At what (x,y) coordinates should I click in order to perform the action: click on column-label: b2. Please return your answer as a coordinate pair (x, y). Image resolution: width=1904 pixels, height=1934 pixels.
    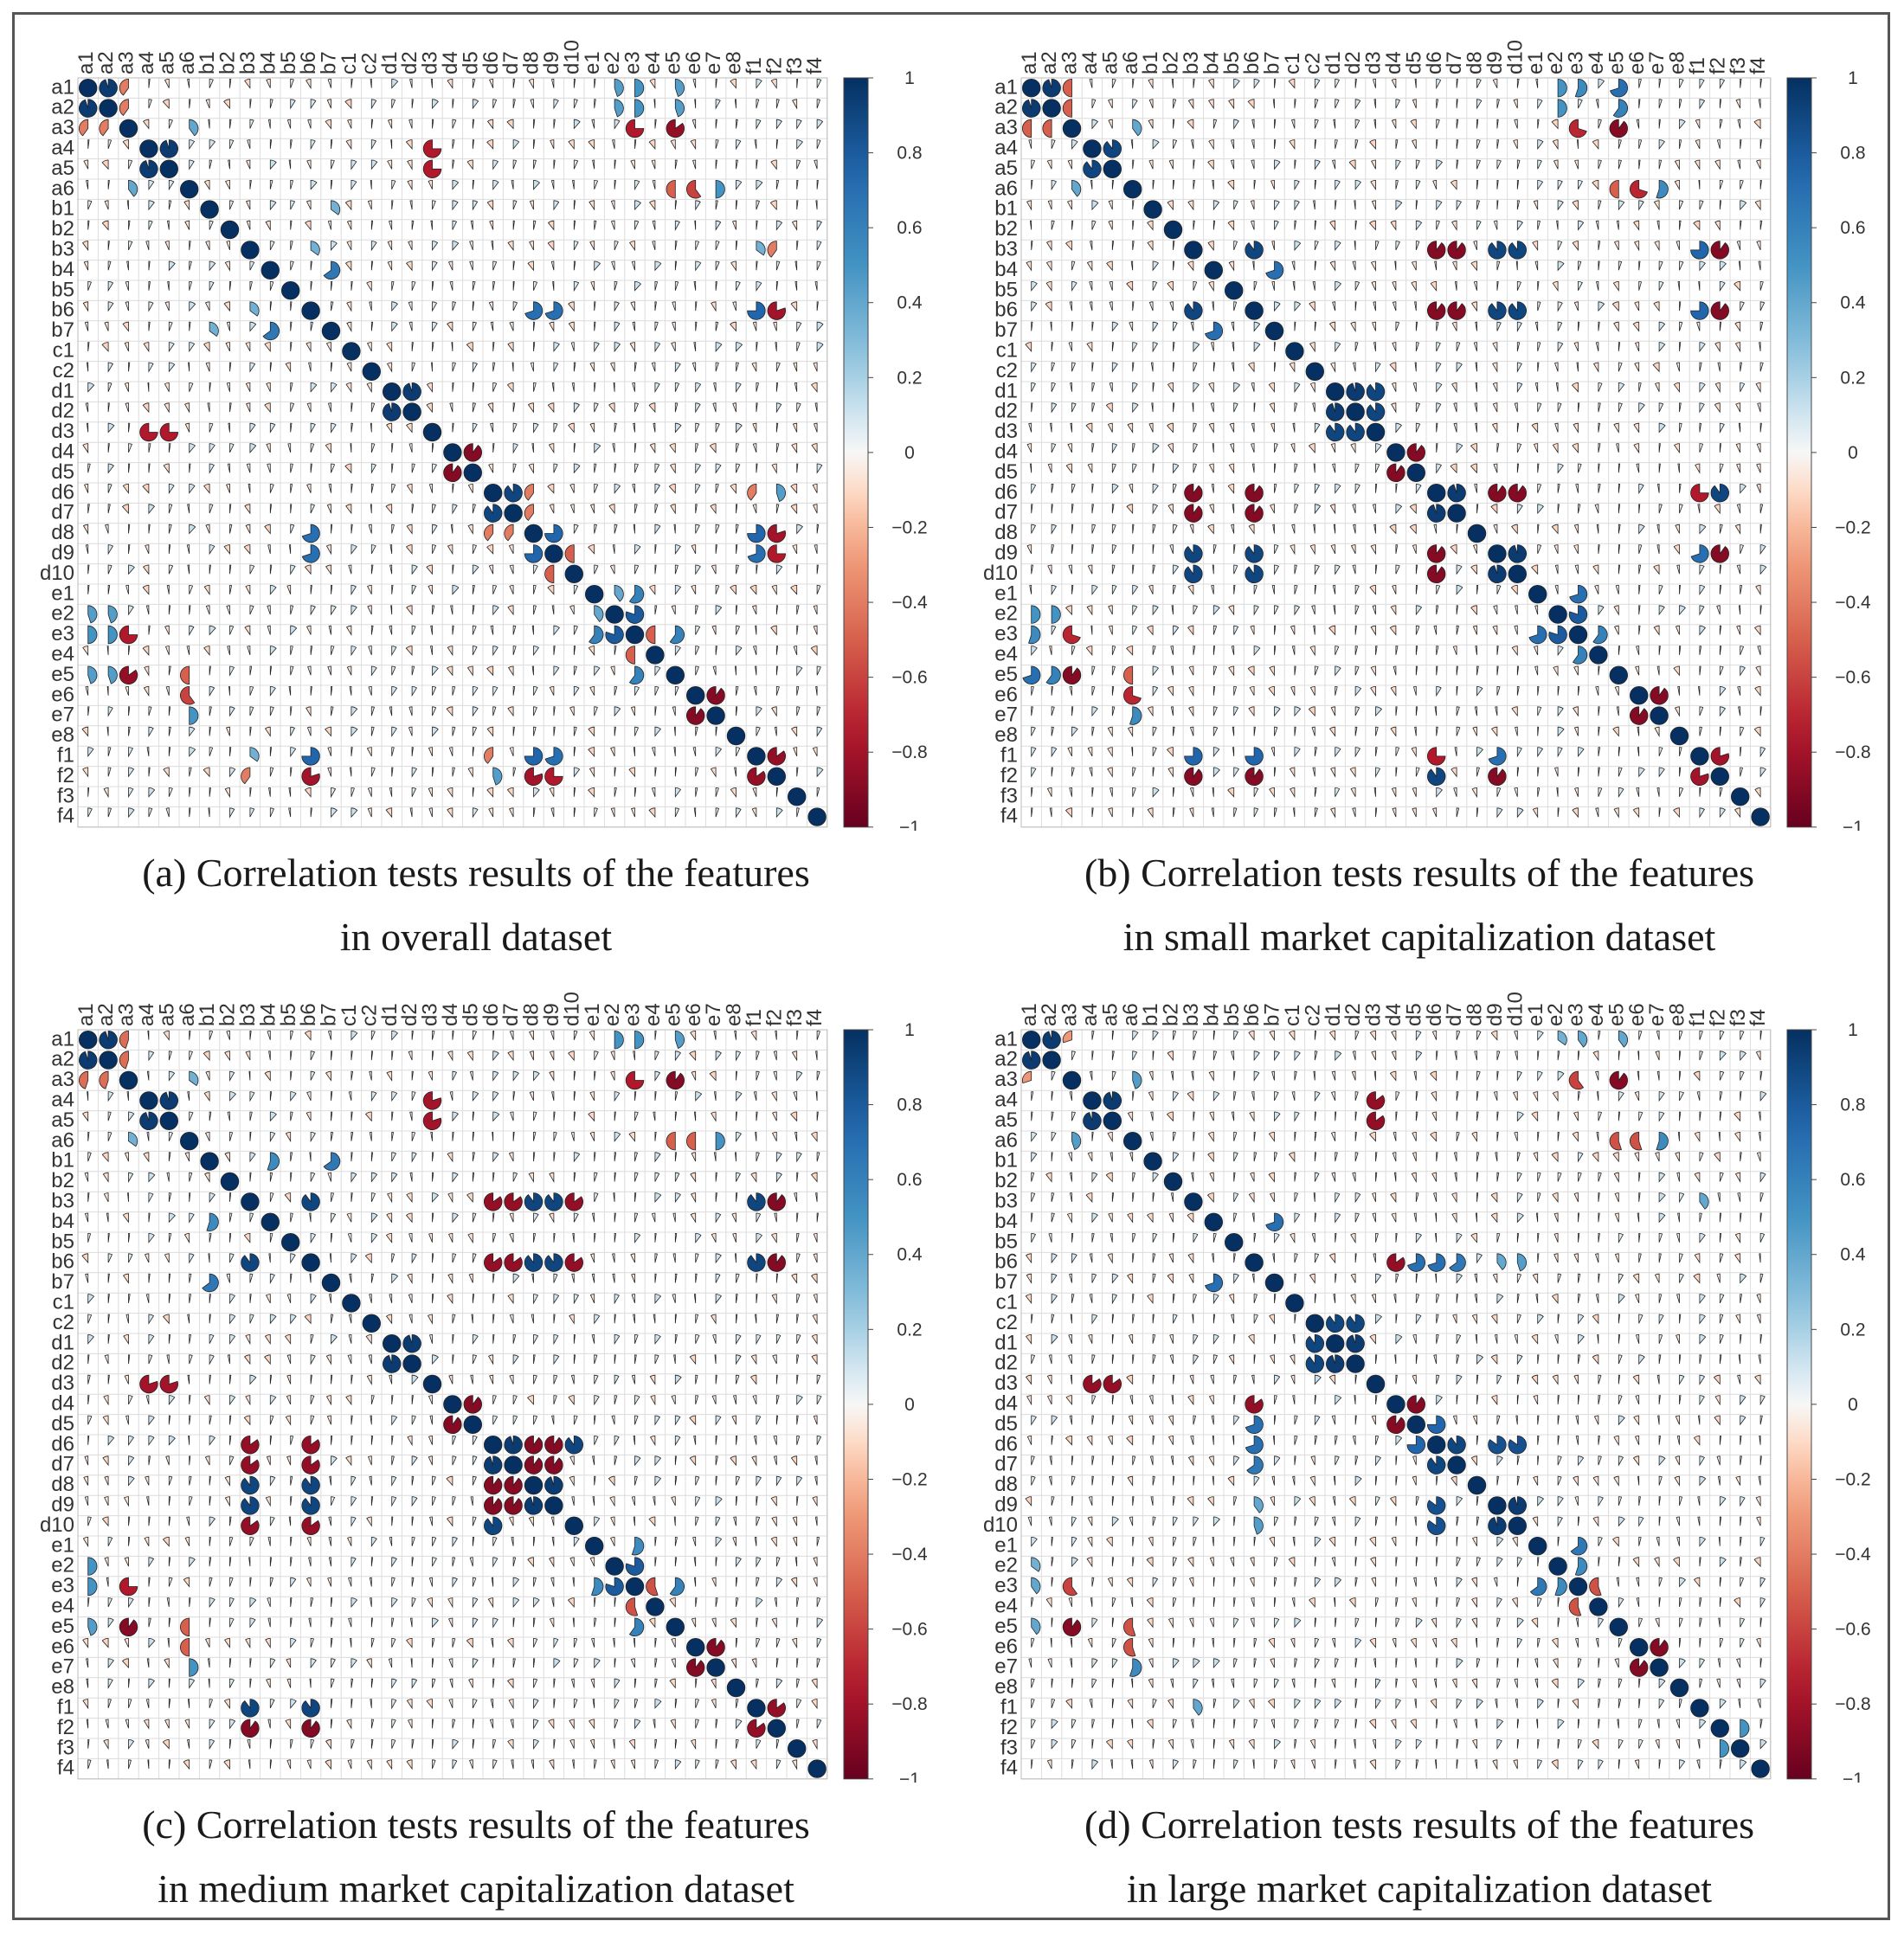
    Looking at the image, I should click on (1171, 62).